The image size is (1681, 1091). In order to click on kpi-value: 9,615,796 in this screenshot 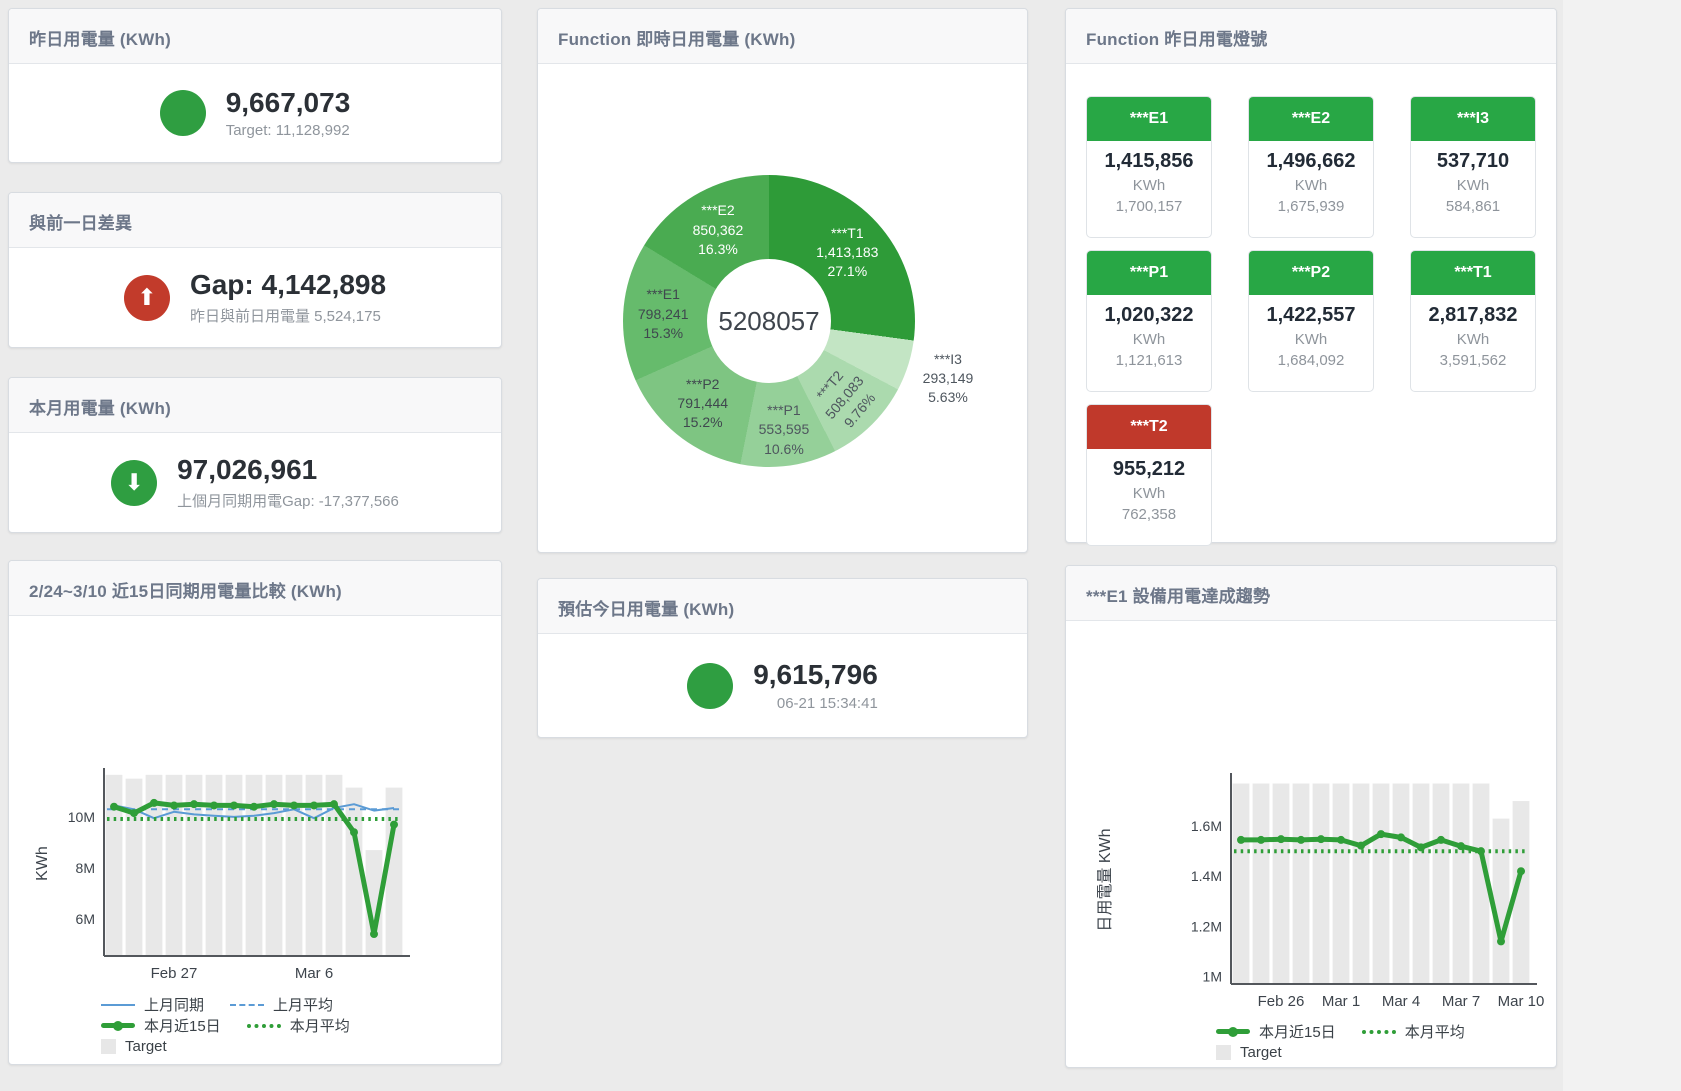, I will do `click(815, 675)`.